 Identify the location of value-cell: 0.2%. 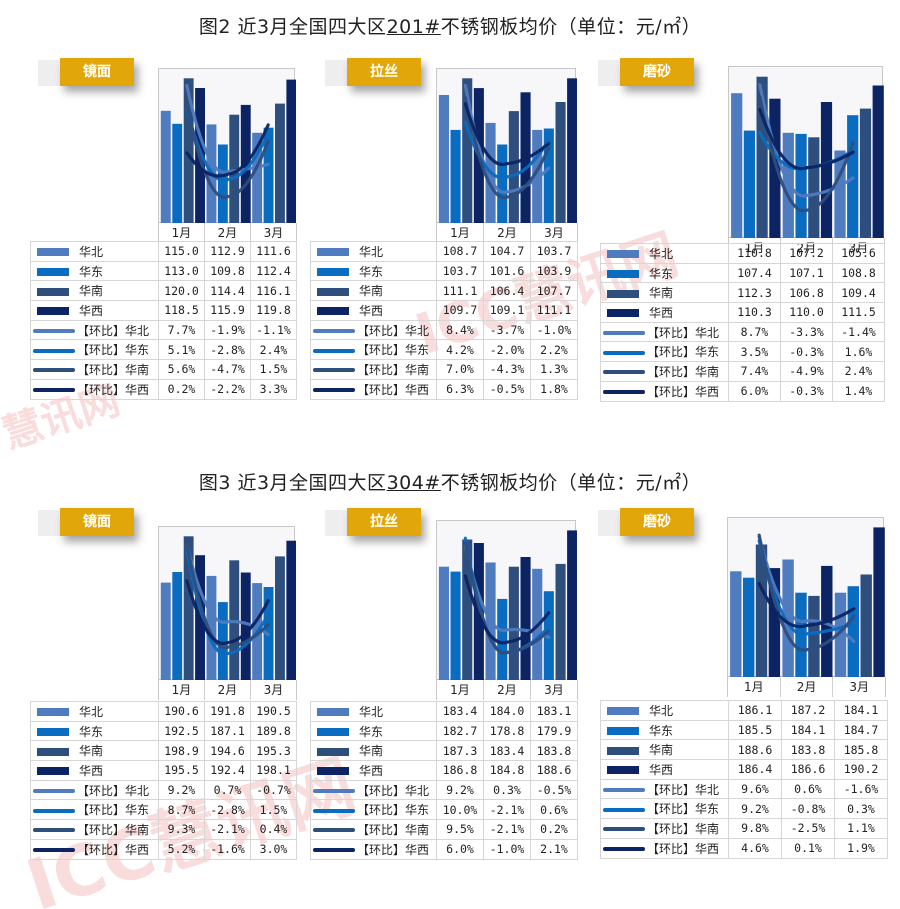
(554, 829).